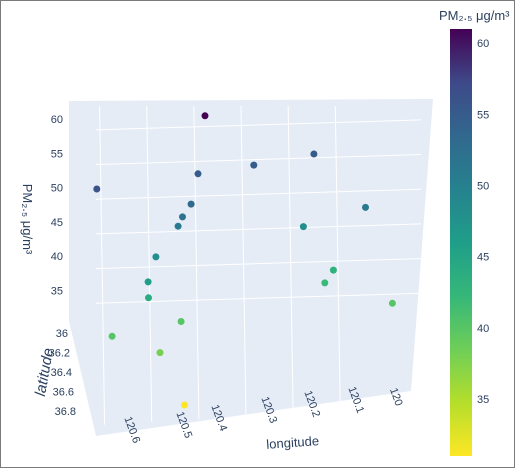  What do you see at coordinates (483, 187) in the screenshot?
I see `colorbar-tick-label: 50` at bounding box center [483, 187].